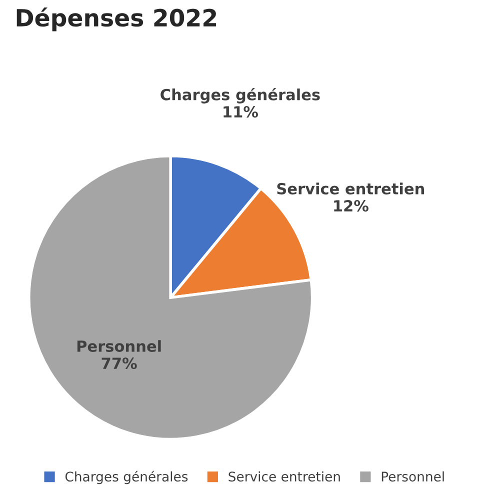  I want to click on slice-label: Personnel, so click(119, 346).